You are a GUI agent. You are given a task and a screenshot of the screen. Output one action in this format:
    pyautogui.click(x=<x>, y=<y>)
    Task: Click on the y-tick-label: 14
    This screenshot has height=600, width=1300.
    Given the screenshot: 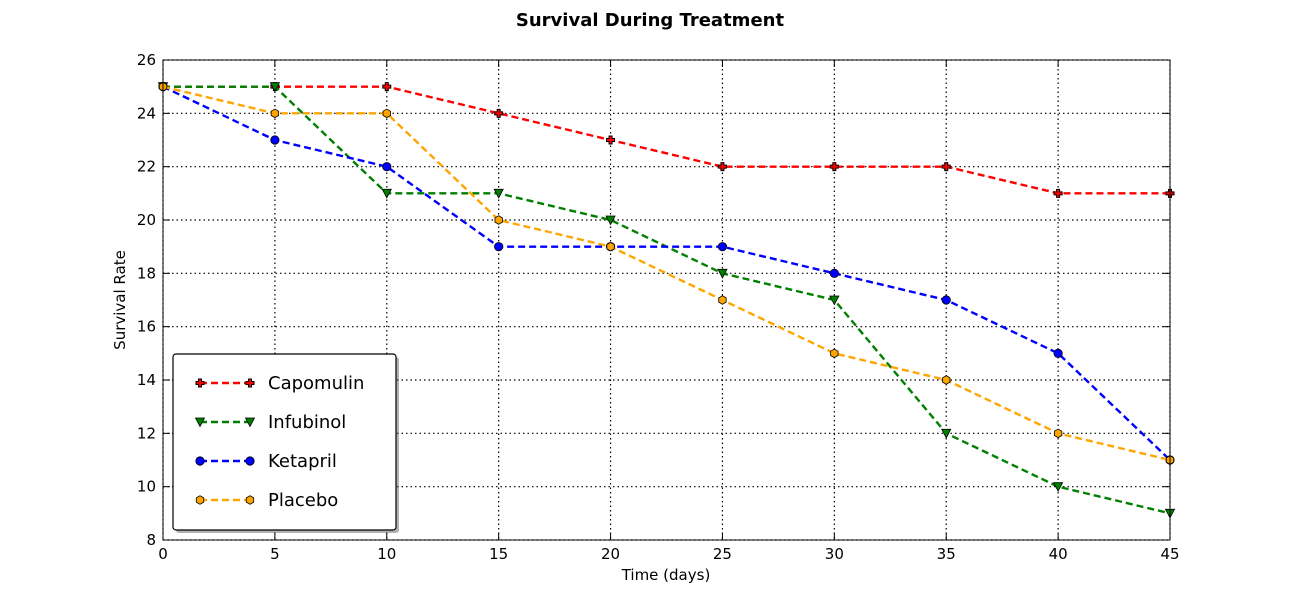 What is the action you would take?
    pyautogui.click(x=146, y=380)
    